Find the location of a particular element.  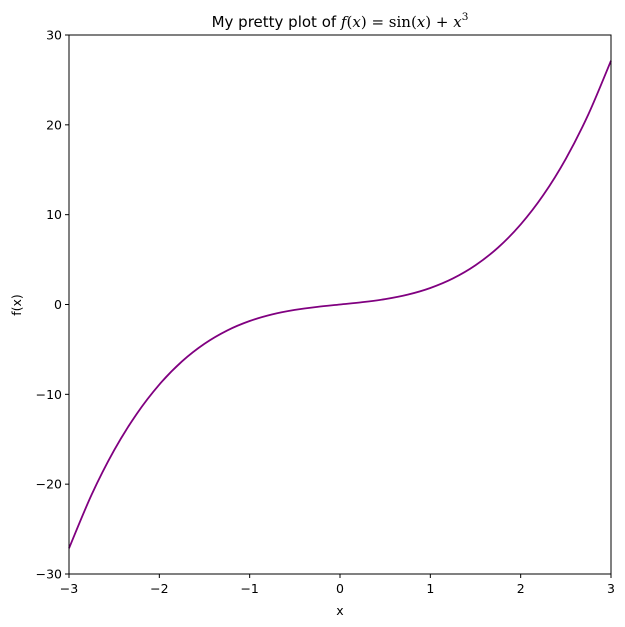

title-rp1: ) is located at coordinates (364, 22).